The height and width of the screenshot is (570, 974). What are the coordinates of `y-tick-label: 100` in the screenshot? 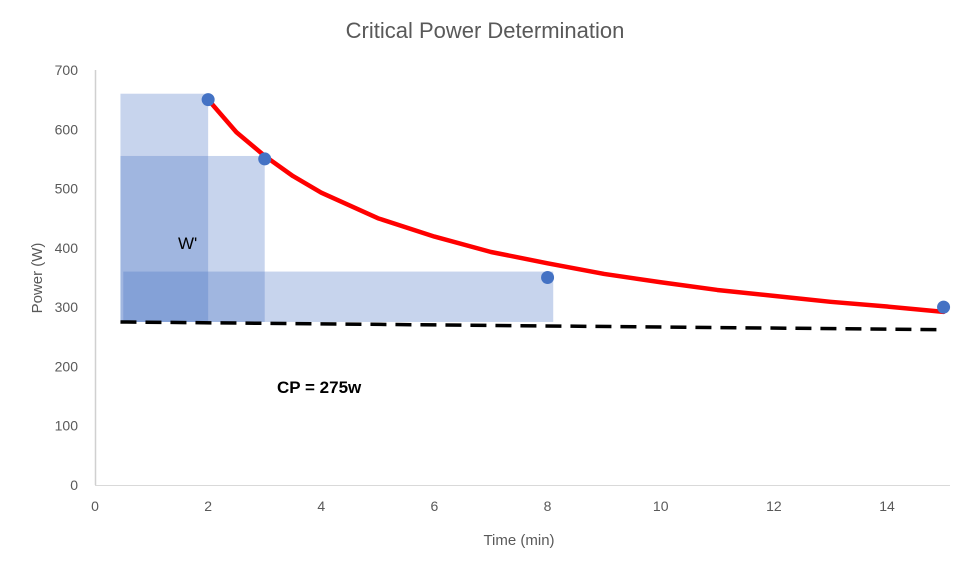 It's located at (67, 426).